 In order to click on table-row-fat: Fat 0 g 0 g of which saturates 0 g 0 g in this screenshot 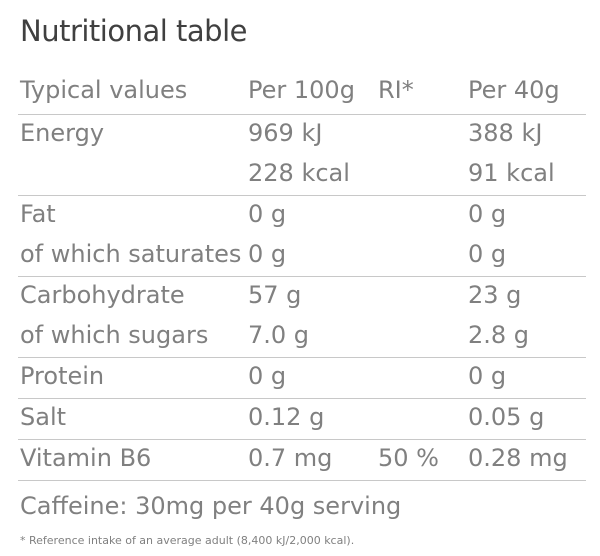, I will do `click(302, 236)`.